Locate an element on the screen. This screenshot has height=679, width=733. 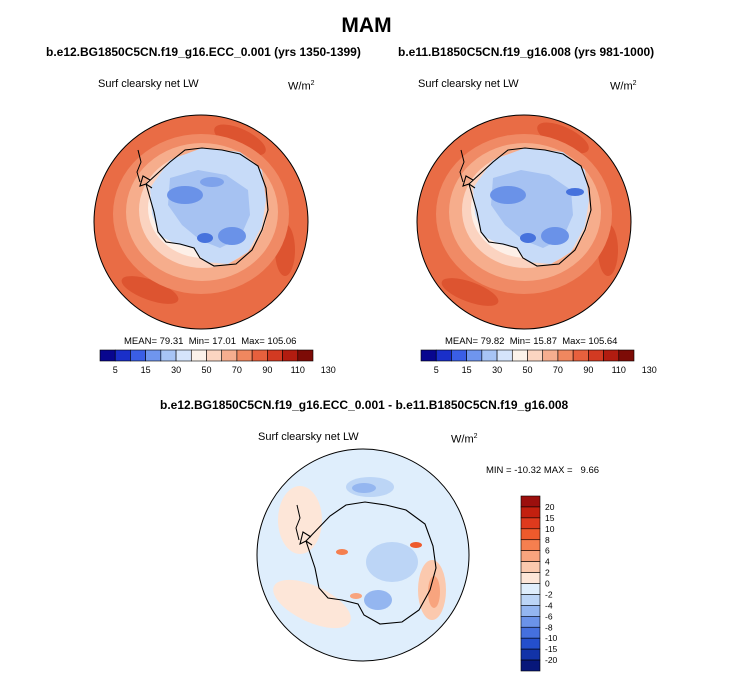
panel3-stats: MIN = -10.32 MAX = 9.66 is located at coordinates (543, 470).